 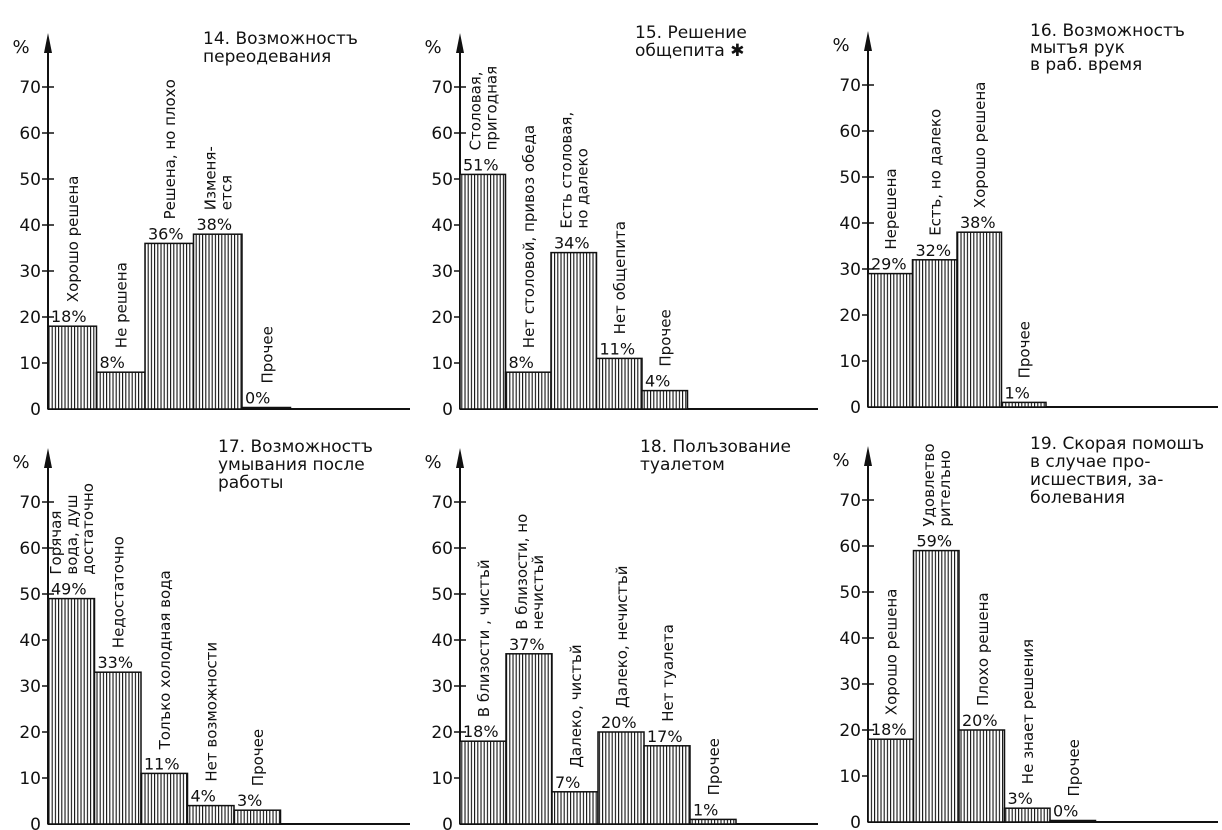 I want to click on bar-value-label: 29%, so click(x=889, y=264).